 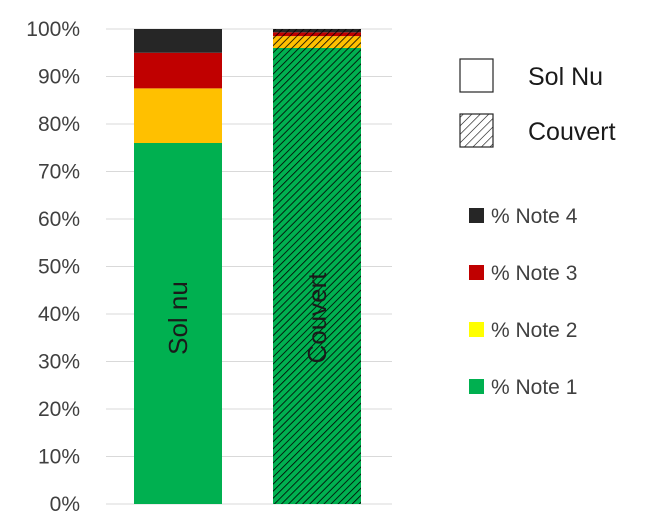 I want to click on y-tick-label: 90%, so click(x=59, y=77).